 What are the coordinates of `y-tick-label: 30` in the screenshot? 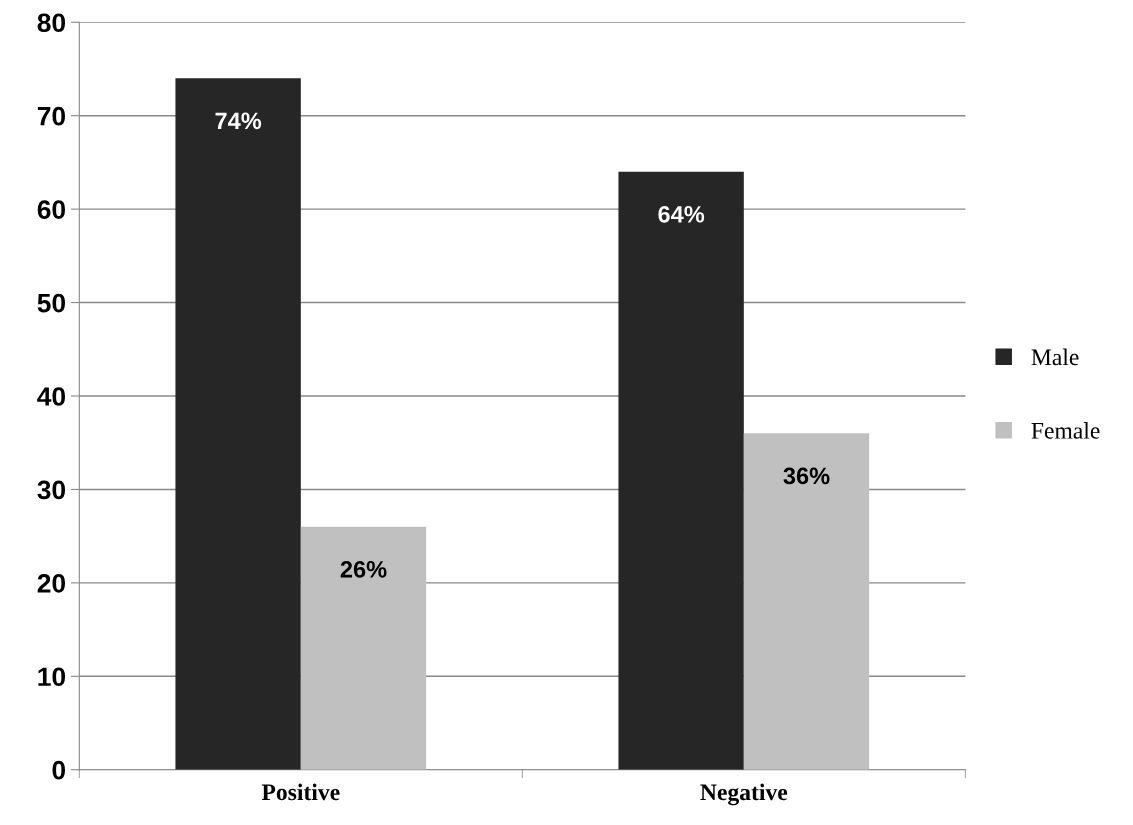 It's located at (51, 490).